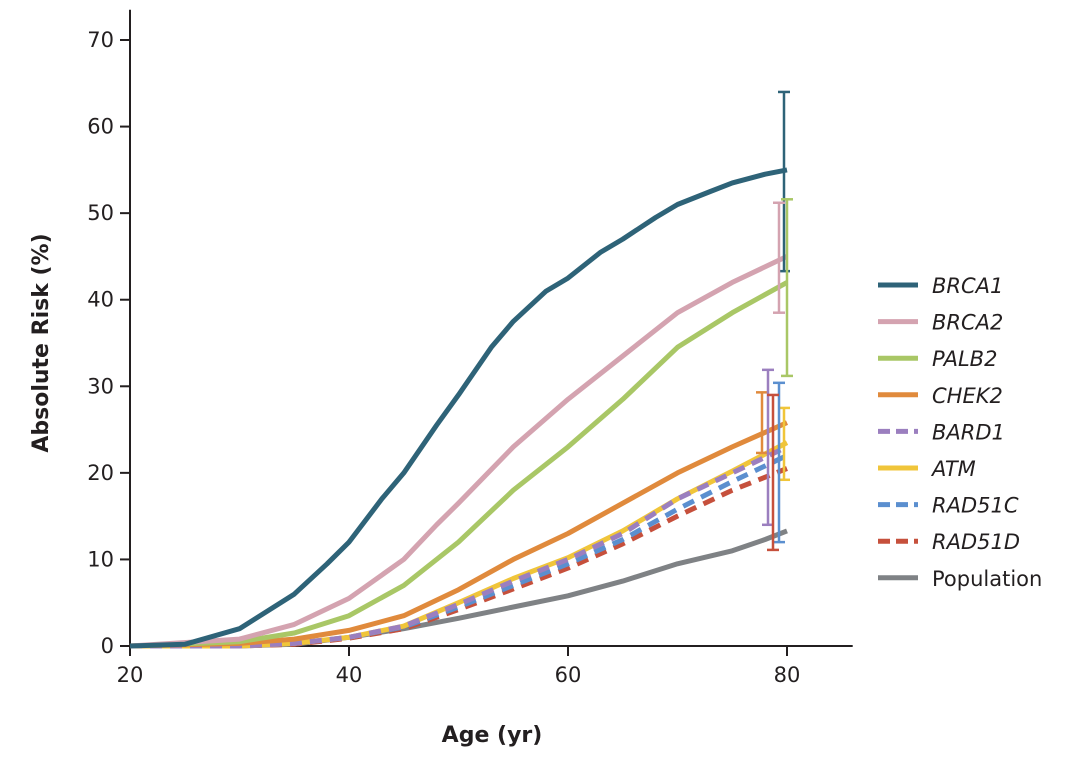  What do you see at coordinates (975, 506) in the screenshot?
I see `legend-label-rad51c: RAD51C` at bounding box center [975, 506].